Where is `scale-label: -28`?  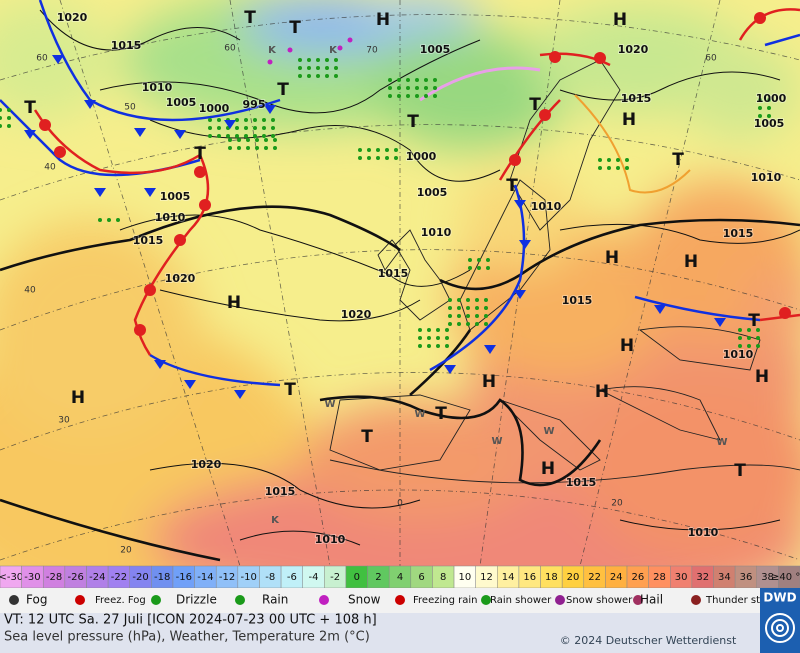 scale-label: -28 is located at coordinates (54, 577).